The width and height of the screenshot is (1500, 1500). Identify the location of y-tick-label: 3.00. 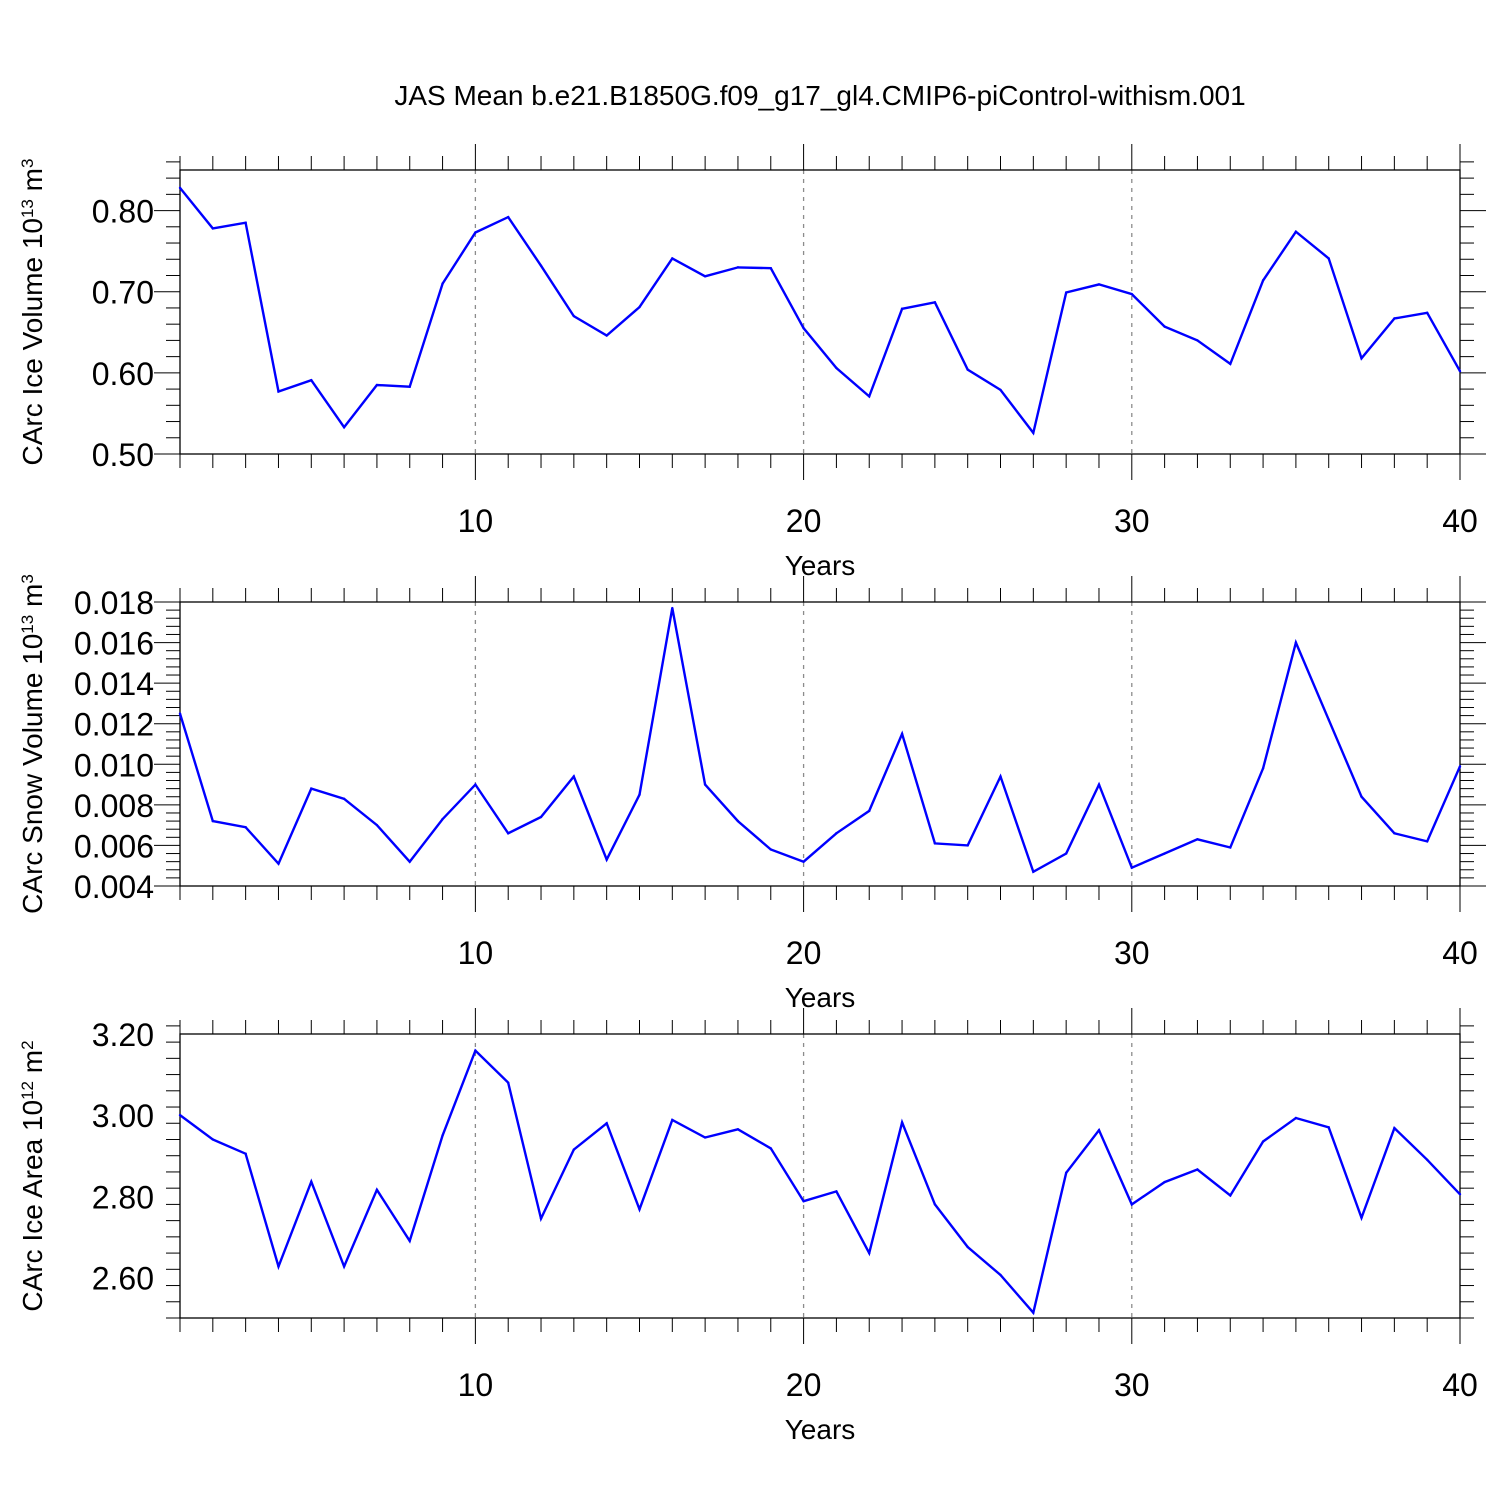
(123, 1116).